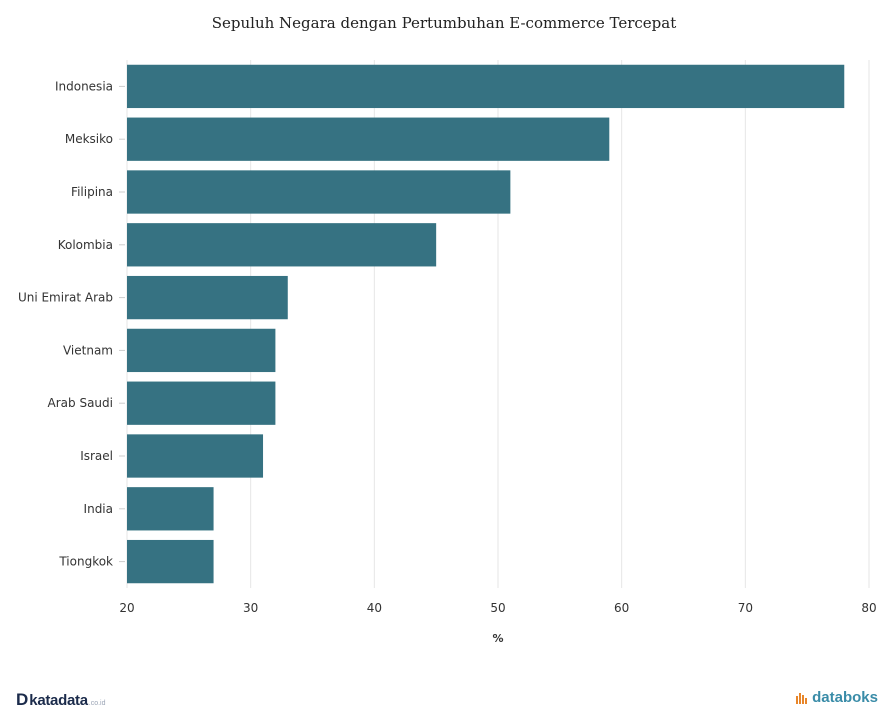  I want to click on databoks-bars-icon, so click(802, 698).